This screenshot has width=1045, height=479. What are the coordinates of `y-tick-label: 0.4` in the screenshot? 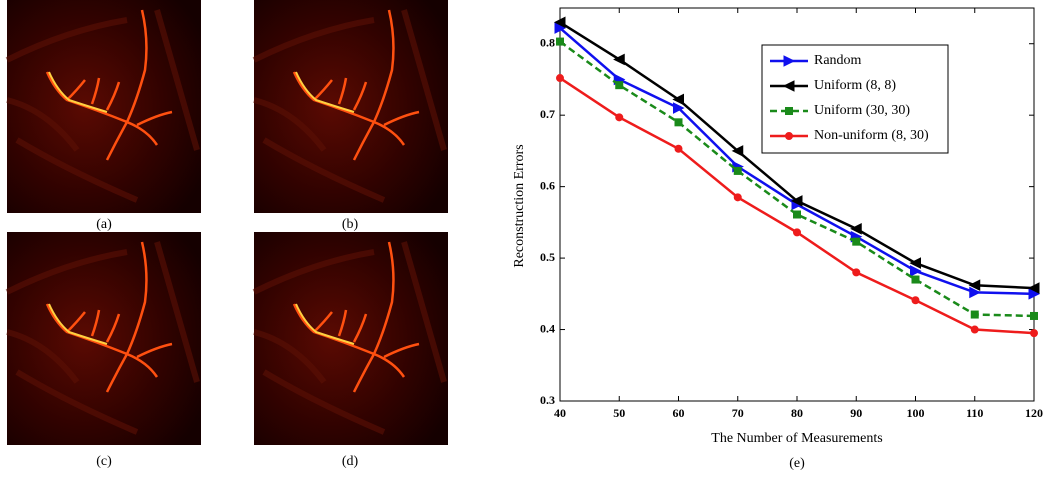 It's located at (547, 328).